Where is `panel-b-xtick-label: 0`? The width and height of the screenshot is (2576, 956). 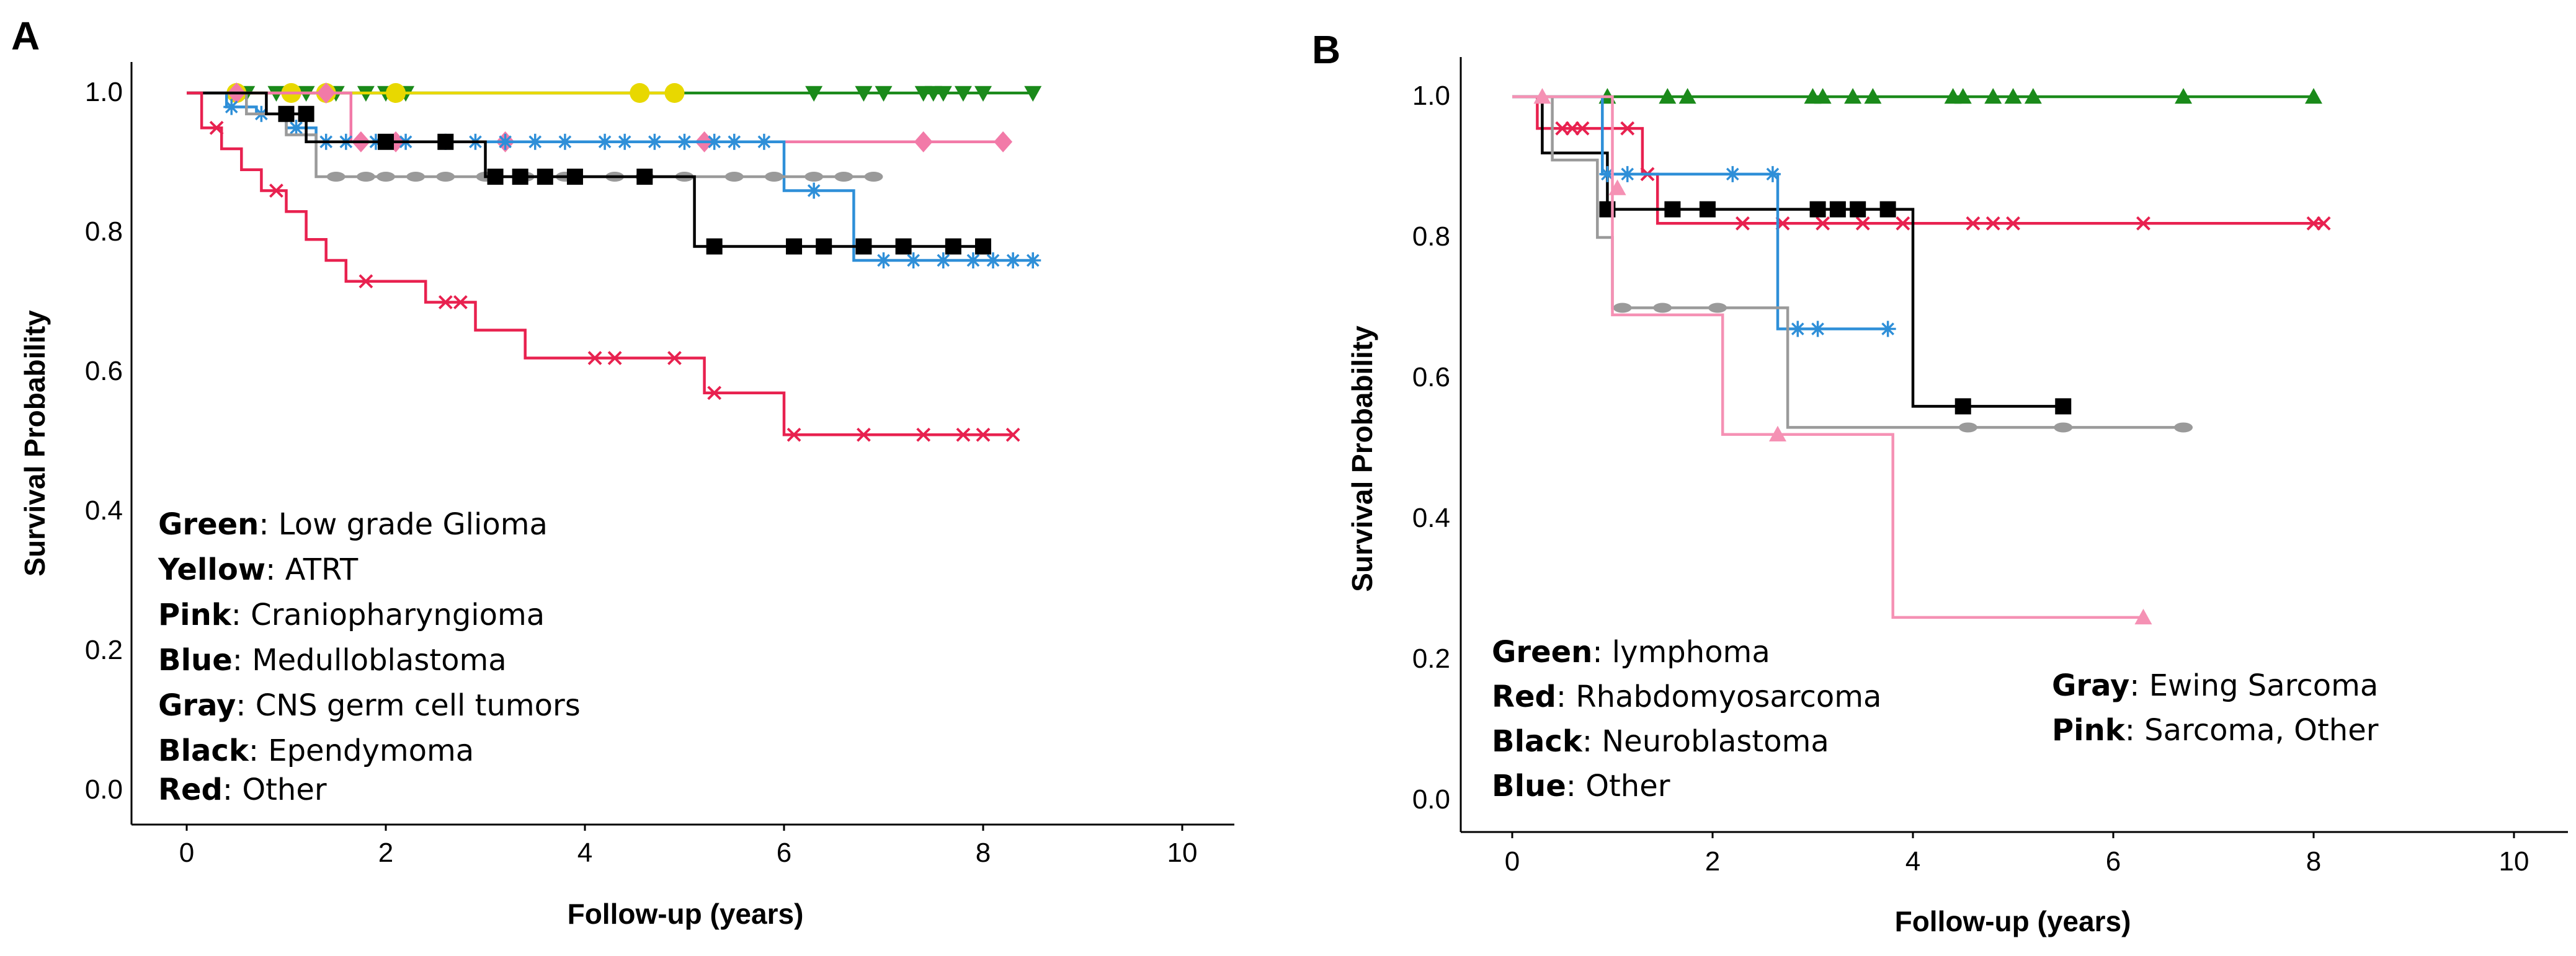
panel-b-xtick-label: 0 is located at coordinates (1512, 861).